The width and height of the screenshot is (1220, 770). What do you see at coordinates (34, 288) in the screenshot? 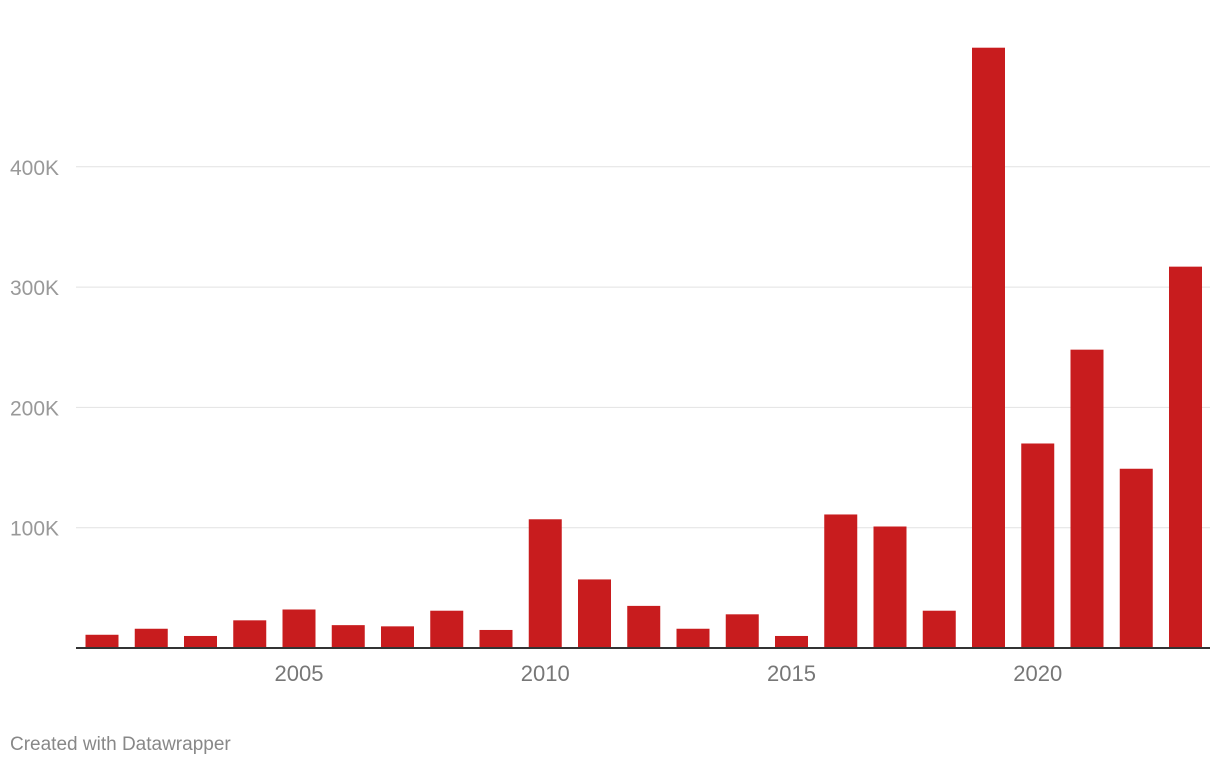
I see `y-tick-label: 300K` at bounding box center [34, 288].